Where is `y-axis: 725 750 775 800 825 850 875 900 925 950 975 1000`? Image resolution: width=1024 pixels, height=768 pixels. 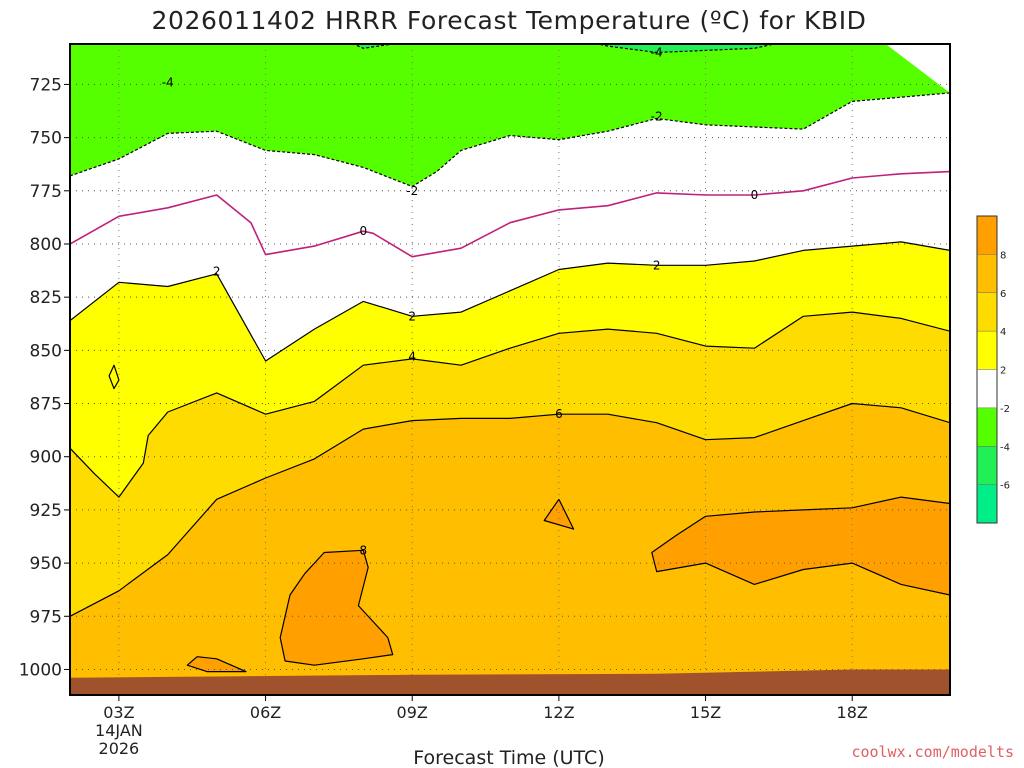
y-axis: 725 750 775 800 825 850 875 900 925 950 975 1000 is located at coordinates (44, 377).